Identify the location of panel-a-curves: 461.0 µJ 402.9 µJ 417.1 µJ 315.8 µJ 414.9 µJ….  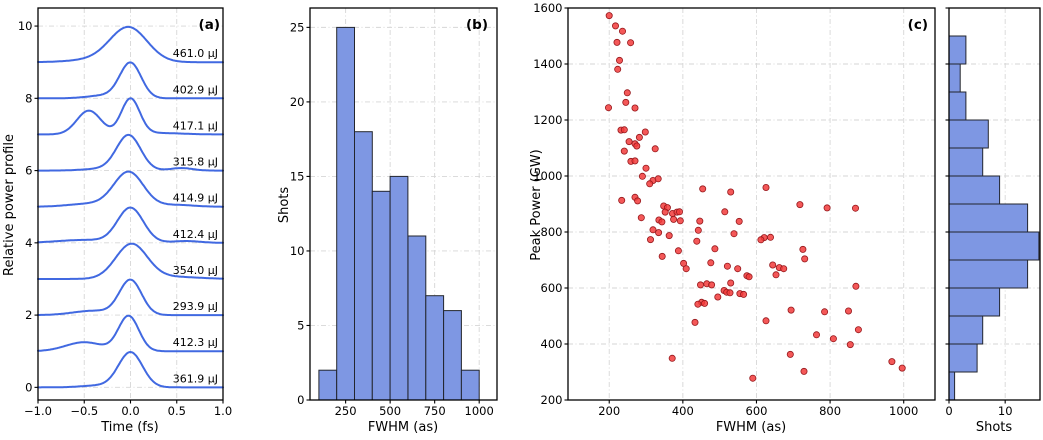
(130, 207).